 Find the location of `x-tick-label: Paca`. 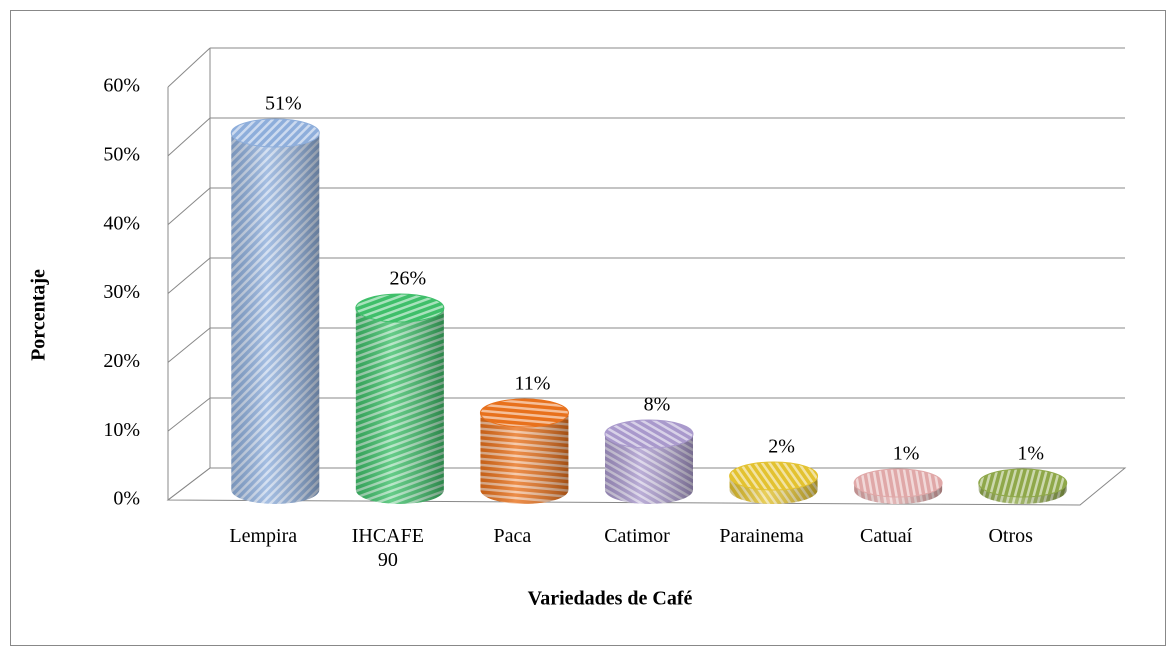

x-tick-label: Paca is located at coordinates (512, 536).